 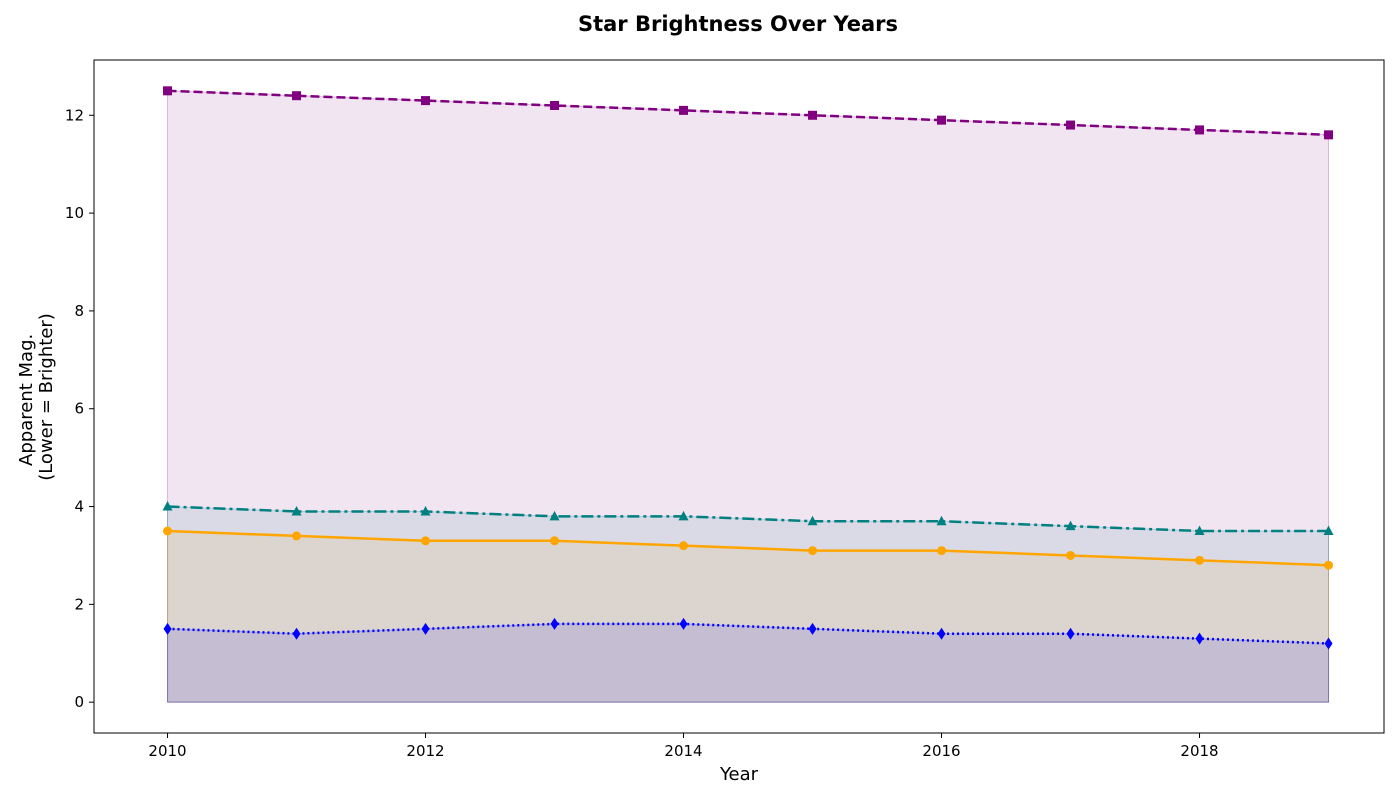 I want to click on data-point-series-1-2011, so click(x=296, y=510).